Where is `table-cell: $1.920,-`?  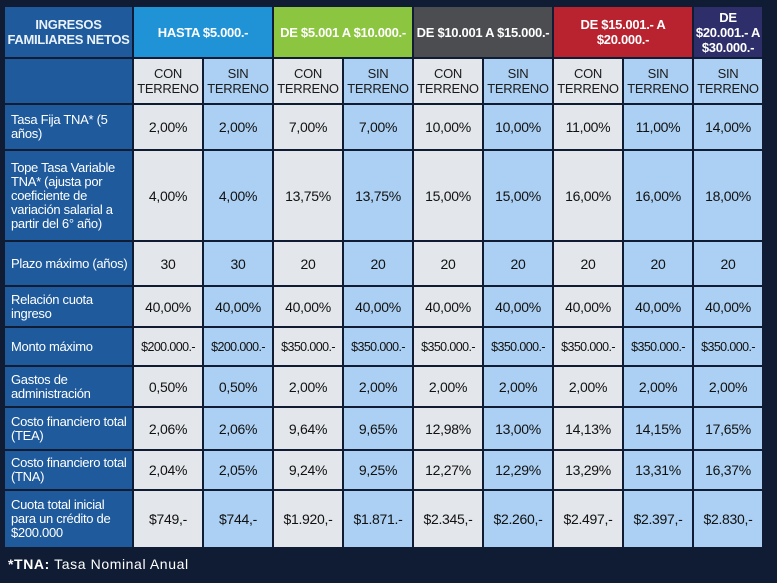 table-cell: $1.920,- is located at coordinates (308, 519).